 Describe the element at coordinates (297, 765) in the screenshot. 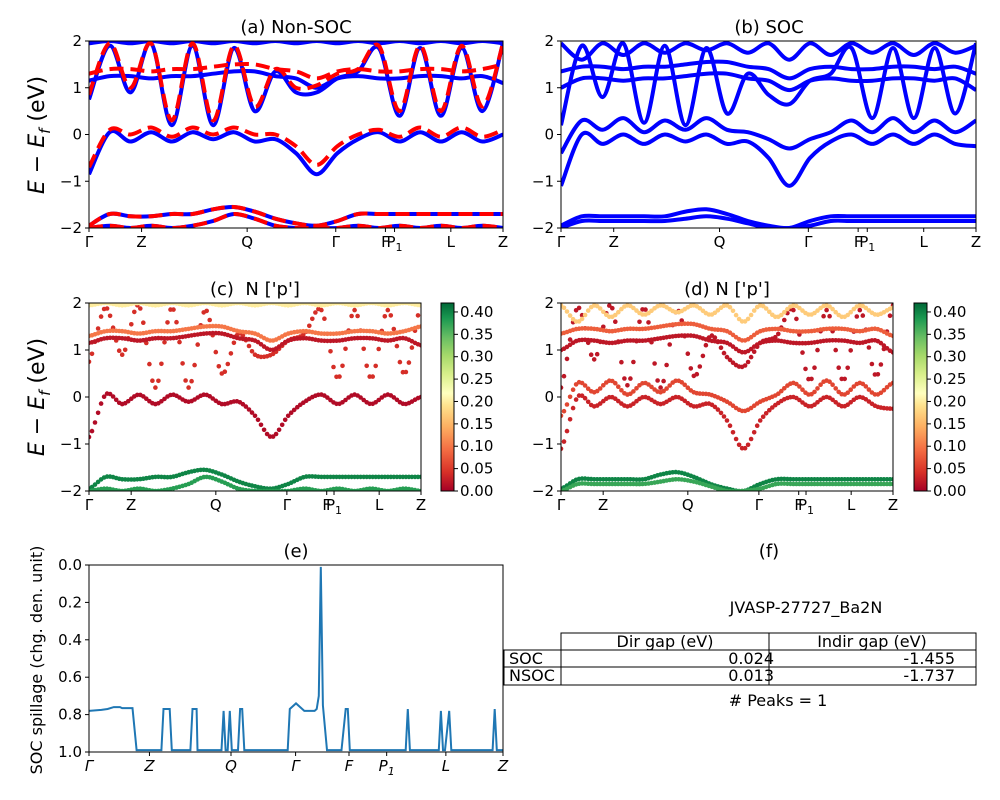

I see `panel-e-xticks: Γ Z Q Γ F P1 L Z` at that location.